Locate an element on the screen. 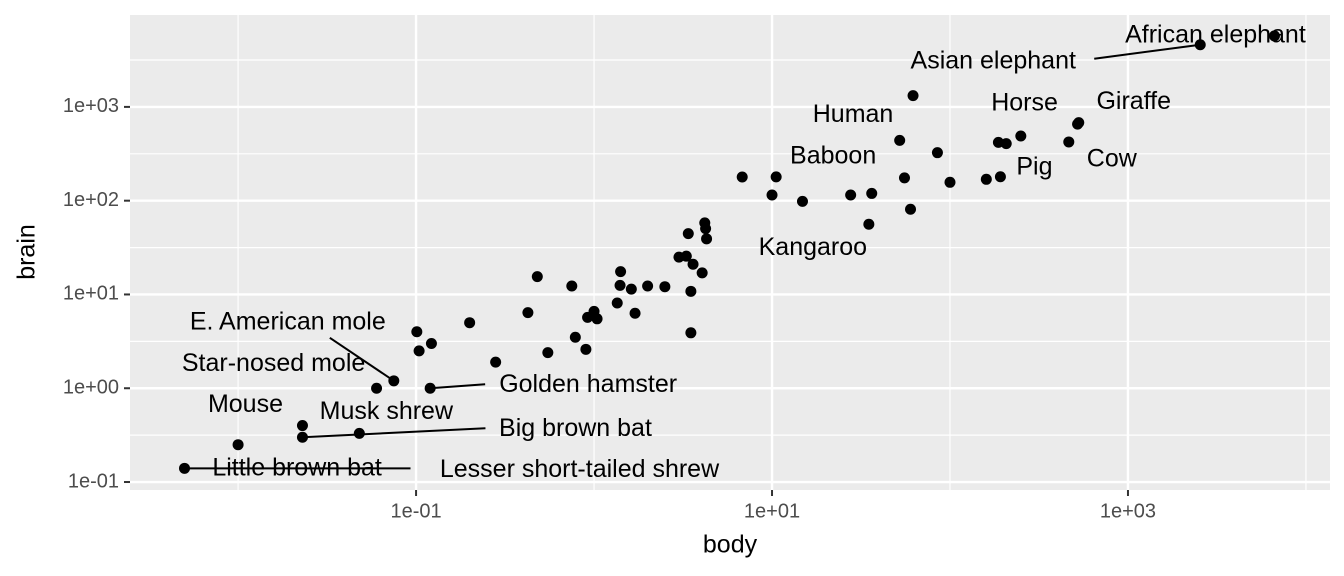  point-label: Horse is located at coordinates (1024, 103).